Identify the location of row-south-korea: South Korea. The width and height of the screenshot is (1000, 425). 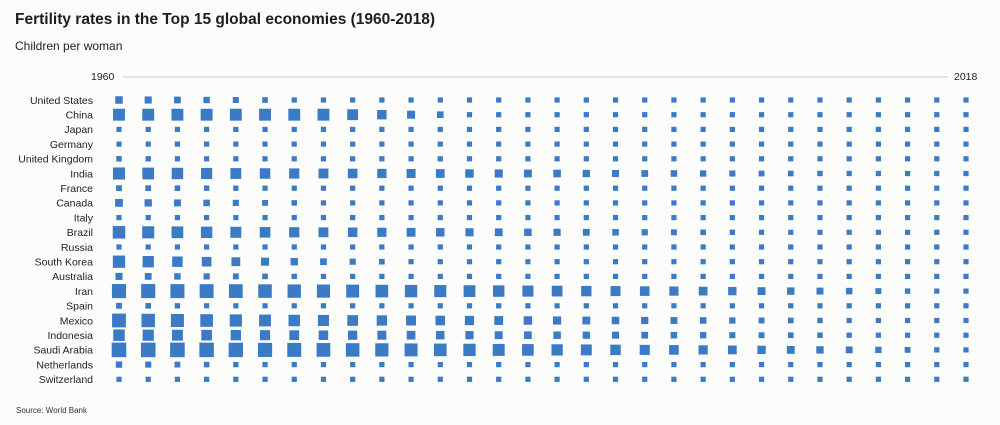
(502, 262).